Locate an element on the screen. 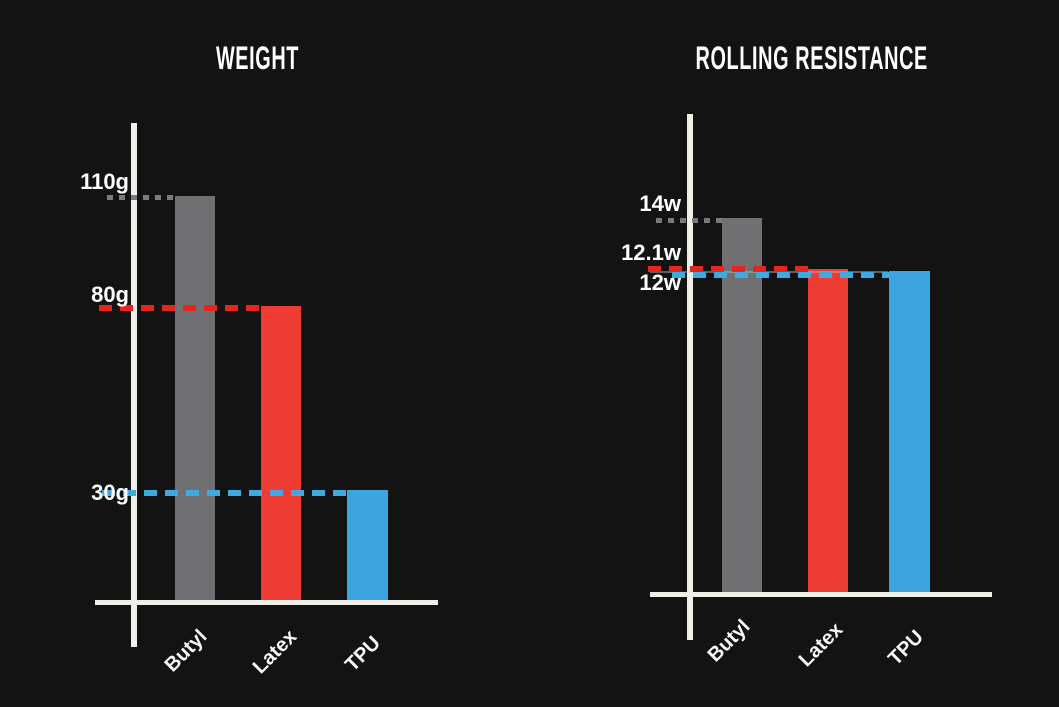 The height and width of the screenshot is (707, 1059). rolling-resistance-bar-latex is located at coordinates (828, 430).